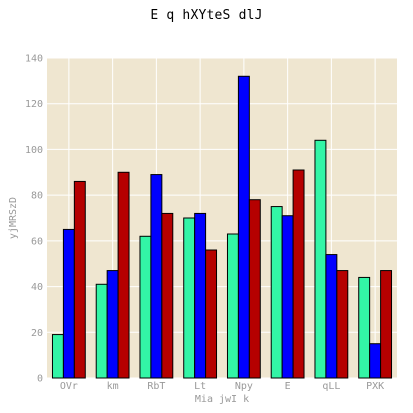 This screenshot has height=413, width=413. I want to click on y-tick-label: 80, so click(37, 196).